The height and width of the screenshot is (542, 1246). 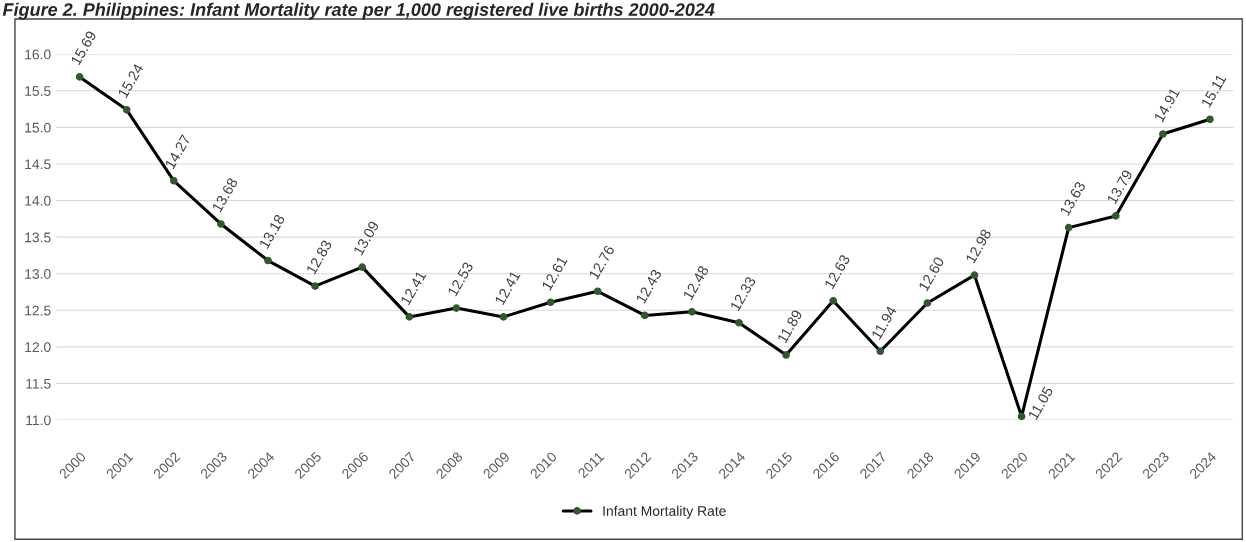 I want to click on chart-title: Figure 2. Philippines: Infant Mortality rate per 1,000 registered live births 2000-2024, so click(x=358, y=11).